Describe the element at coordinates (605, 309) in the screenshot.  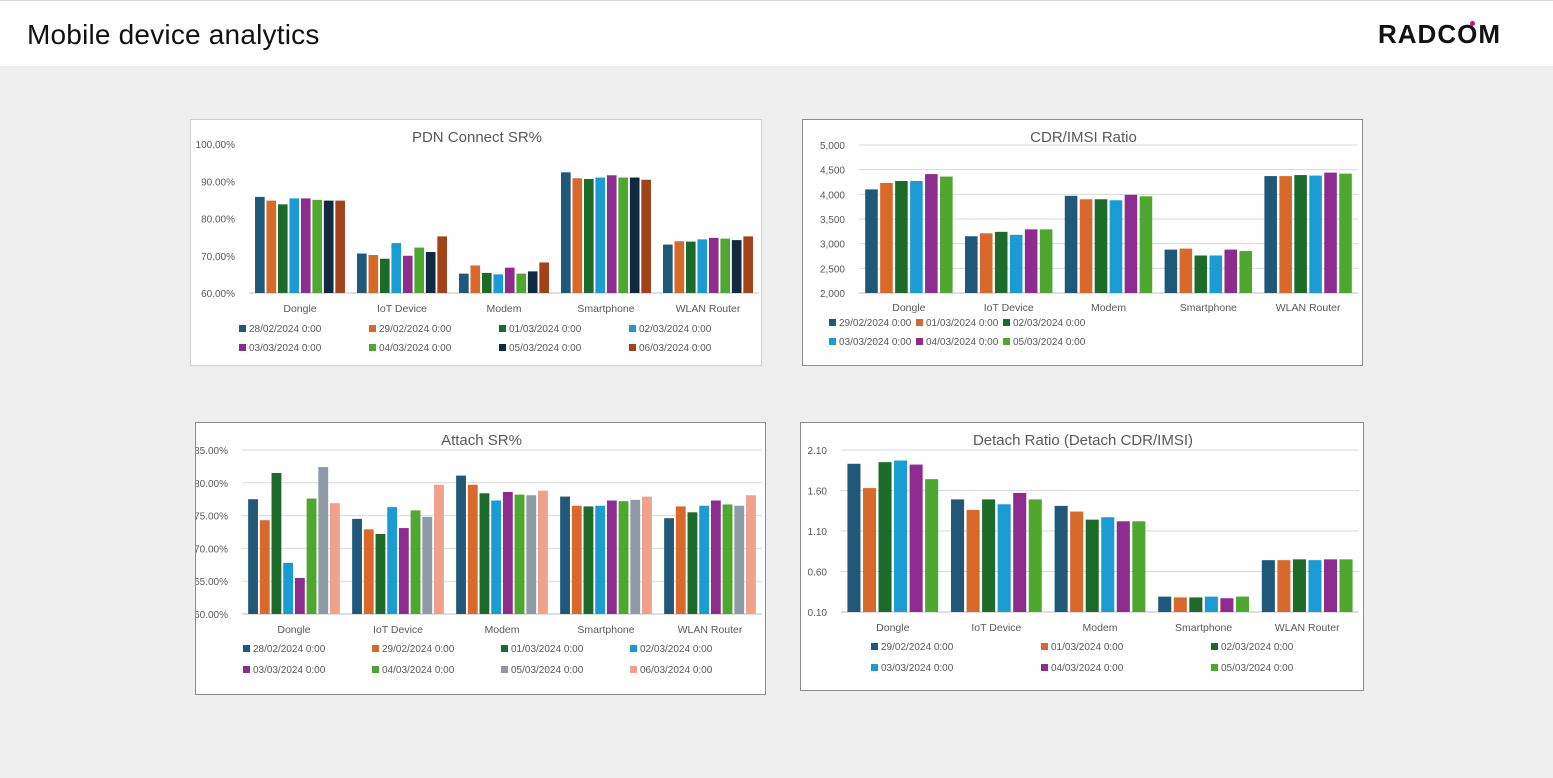
I see `x-category-label: Smartphone` at that location.